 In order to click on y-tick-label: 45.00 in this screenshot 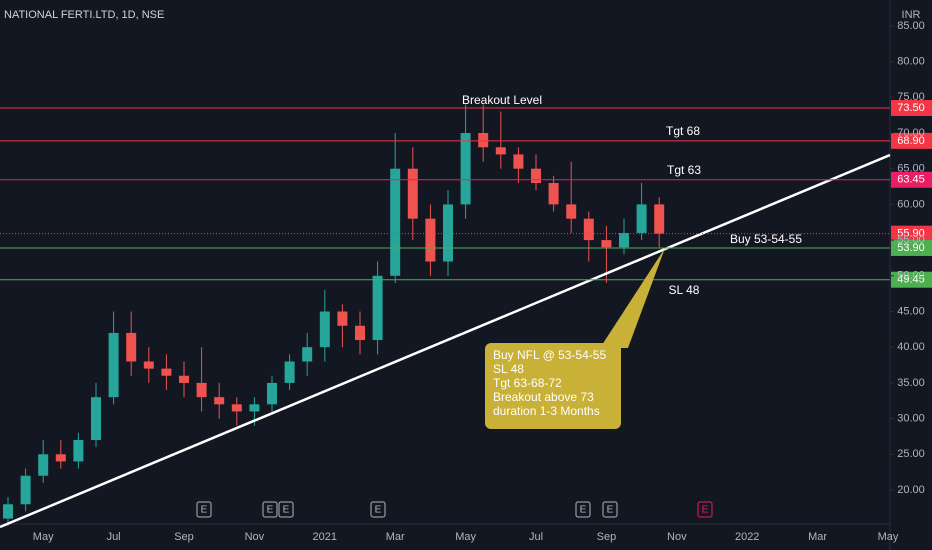, I will do `click(911, 311)`.